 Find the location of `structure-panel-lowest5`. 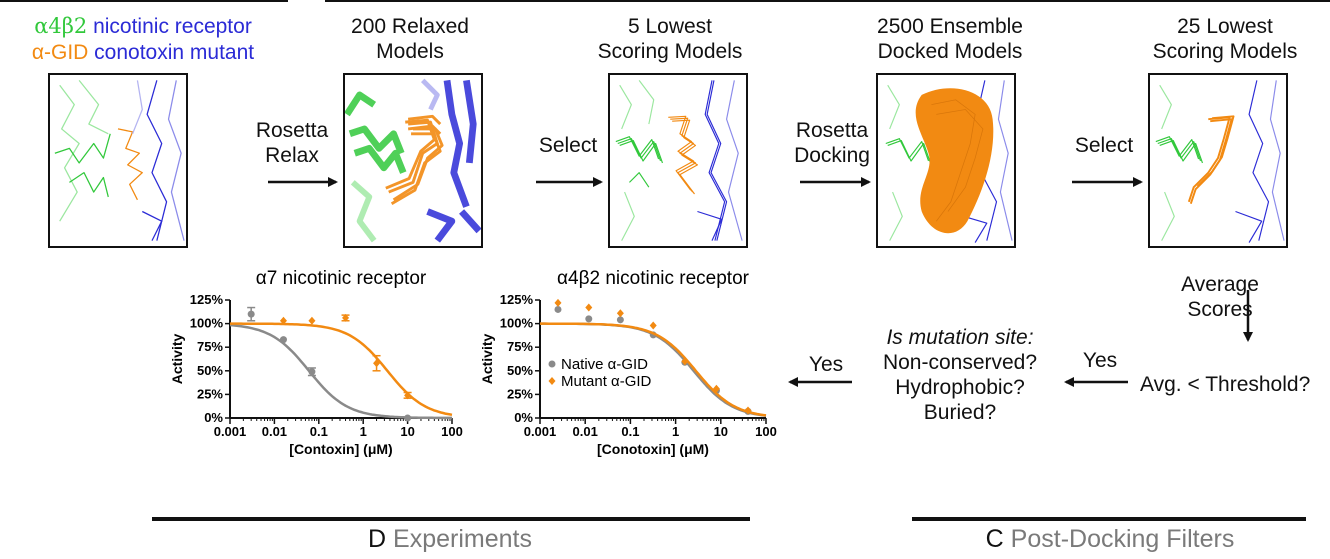

structure-panel-lowest5 is located at coordinates (678, 160).